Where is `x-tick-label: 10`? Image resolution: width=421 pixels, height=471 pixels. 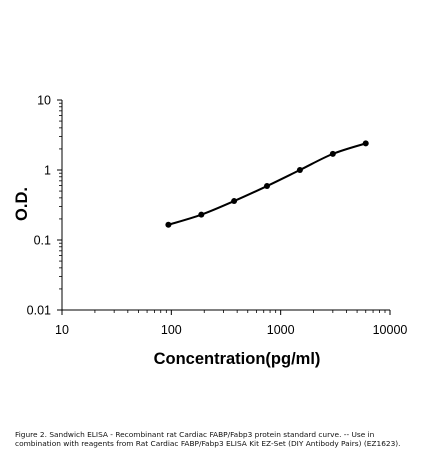
x-tick-label: 10 is located at coordinates (62, 330).